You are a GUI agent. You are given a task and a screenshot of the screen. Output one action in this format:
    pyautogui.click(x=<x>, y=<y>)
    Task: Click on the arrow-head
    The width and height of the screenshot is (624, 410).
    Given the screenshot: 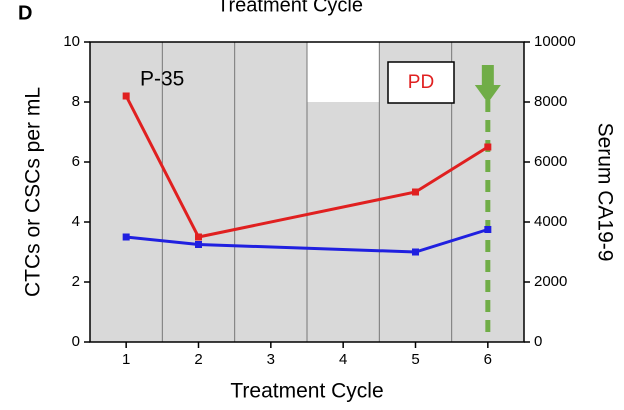 What is the action you would take?
    pyautogui.click(x=487, y=94)
    